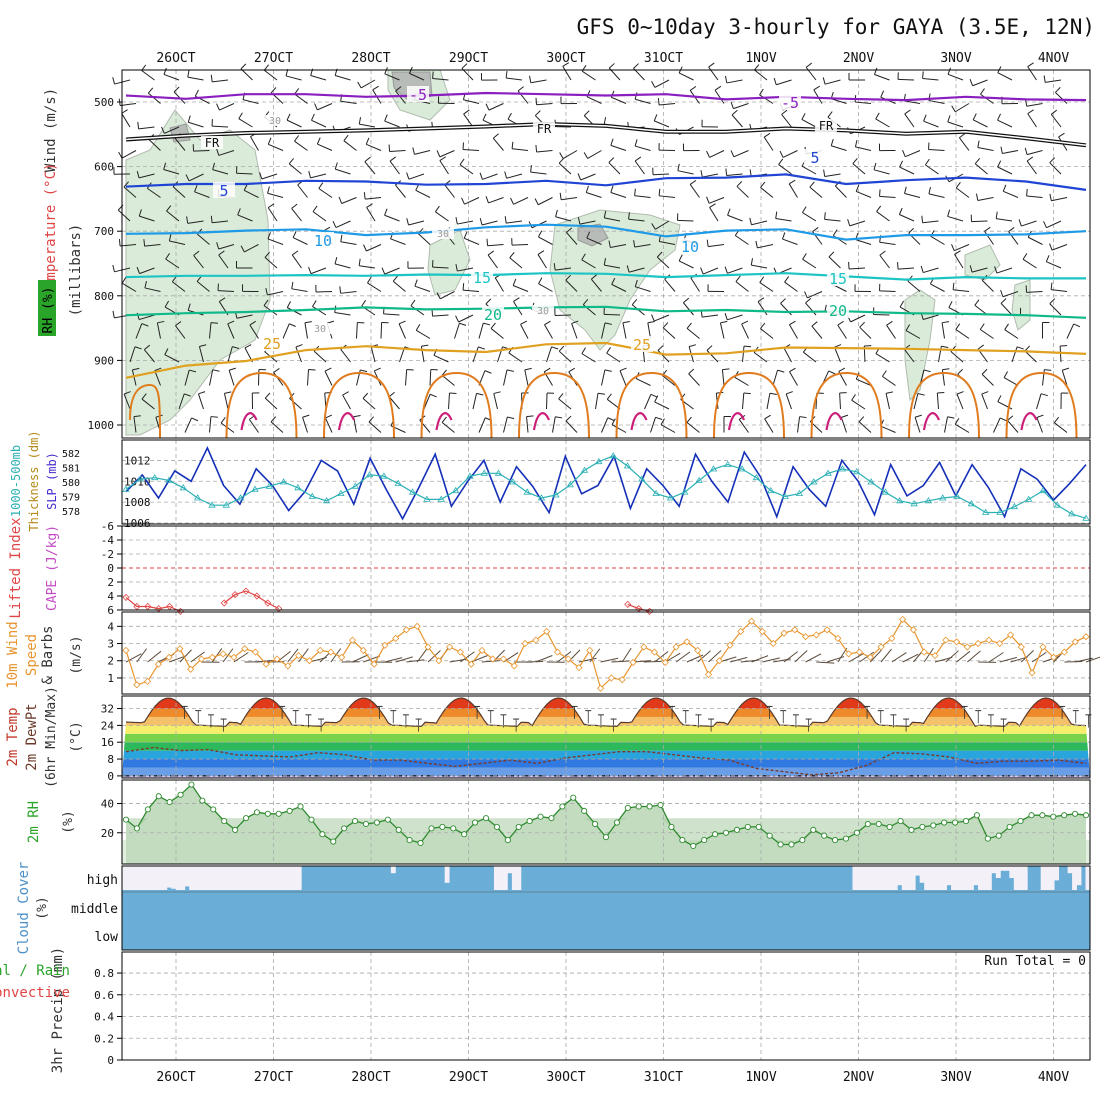 The height and width of the screenshot is (1100, 1100). What do you see at coordinates (1032, 960) in the screenshot?
I see `run-total-bg` at bounding box center [1032, 960].